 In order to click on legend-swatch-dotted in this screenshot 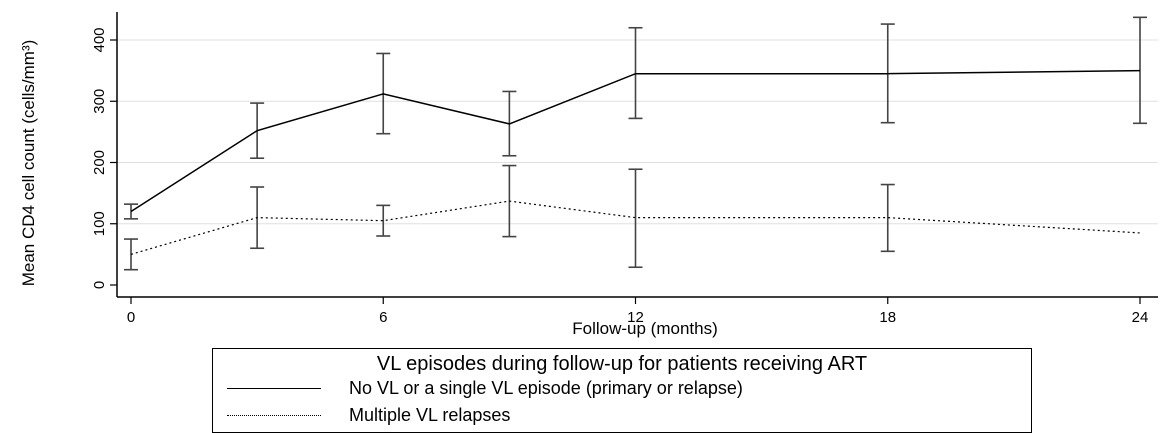, I will do `click(274, 415)`.